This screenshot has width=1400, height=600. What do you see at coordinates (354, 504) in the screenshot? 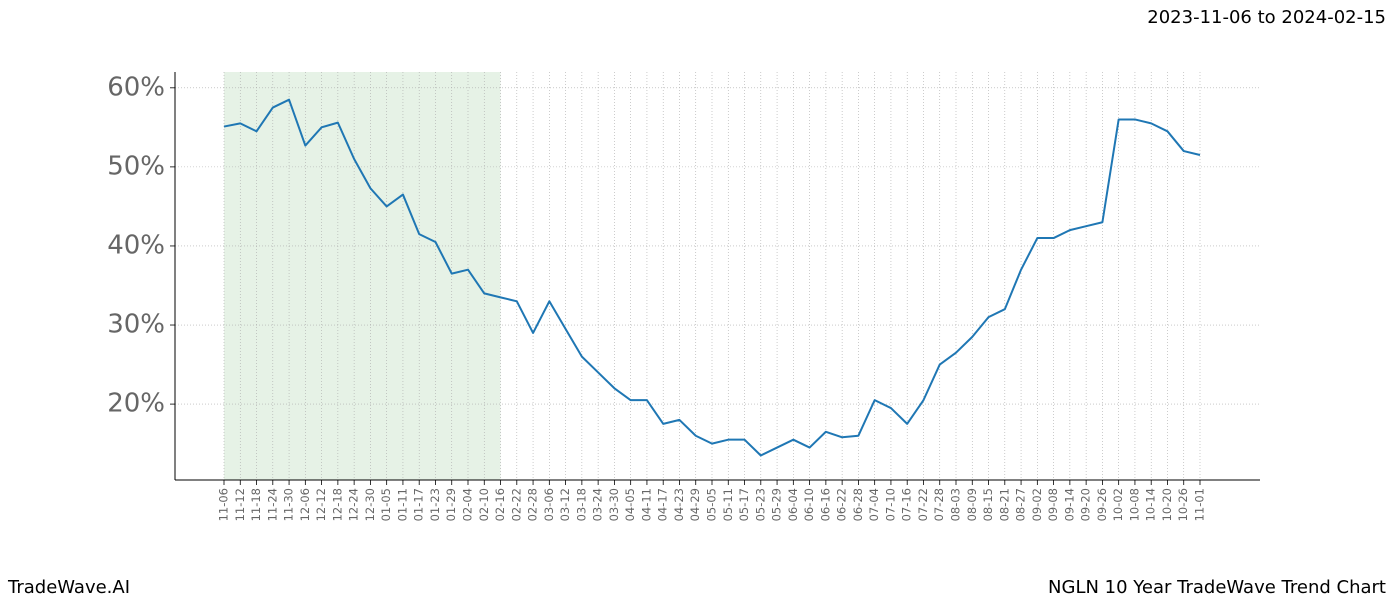
I see `x-tick-label: 12-24` at bounding box center [354, 504].